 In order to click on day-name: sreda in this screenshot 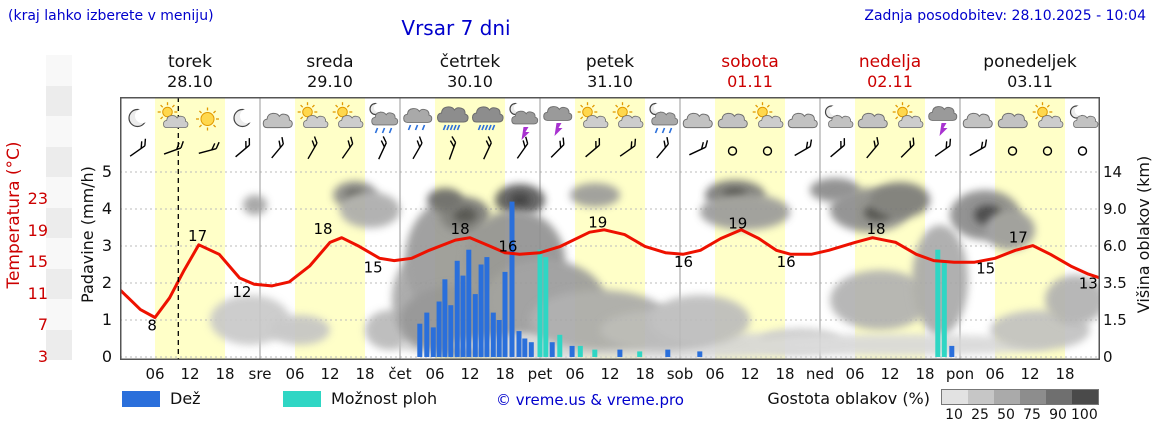, I will do `click(330, 62)`.